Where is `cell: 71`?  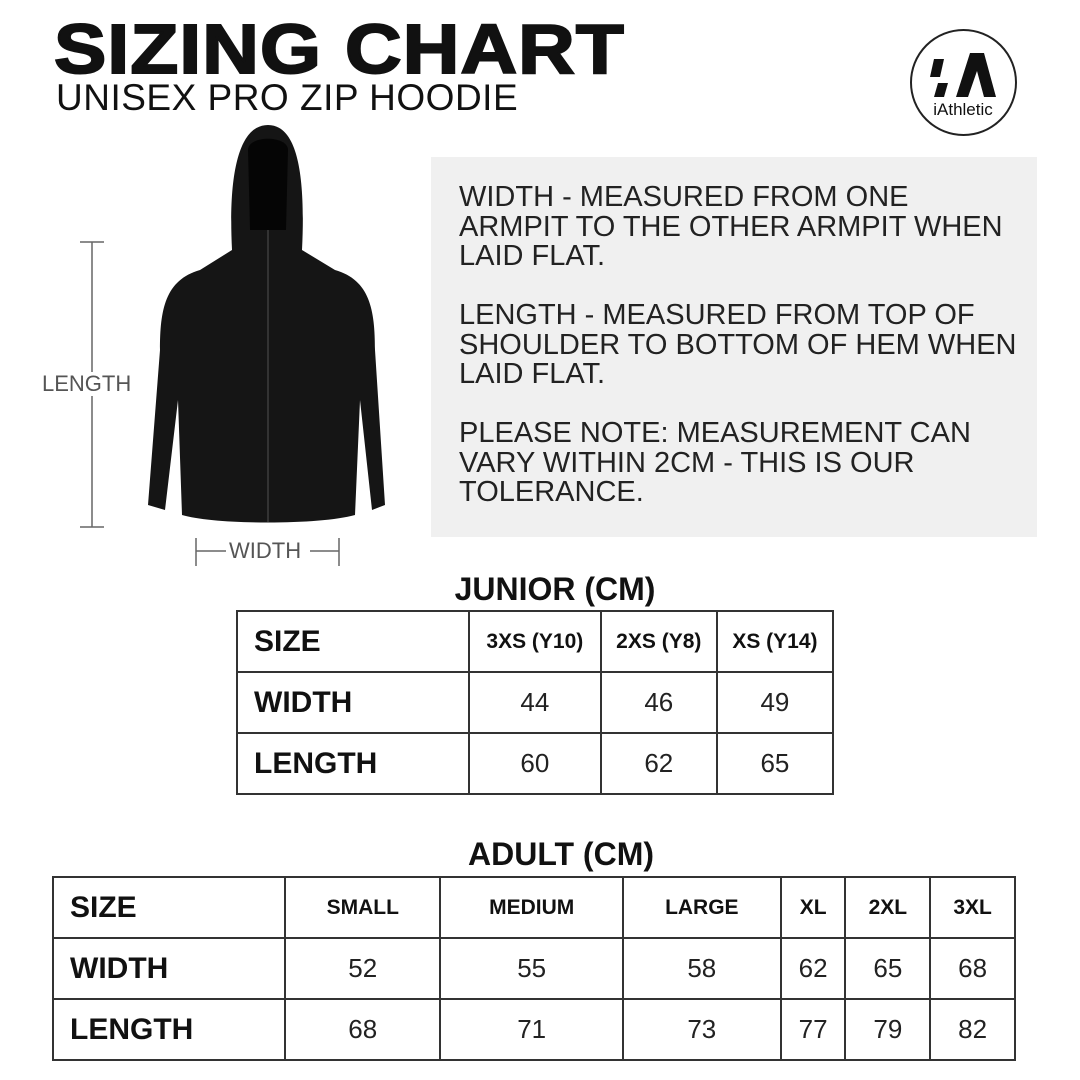
cell: 71 is located at coordinates (531, 1029).